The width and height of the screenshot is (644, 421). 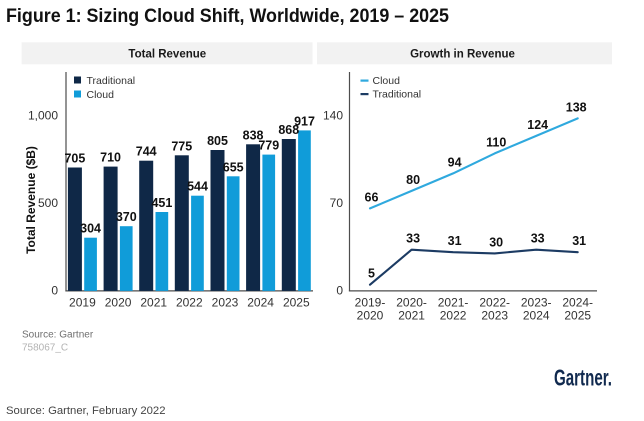 I want to click on svg-text: 70, so click(x=337, y=203).